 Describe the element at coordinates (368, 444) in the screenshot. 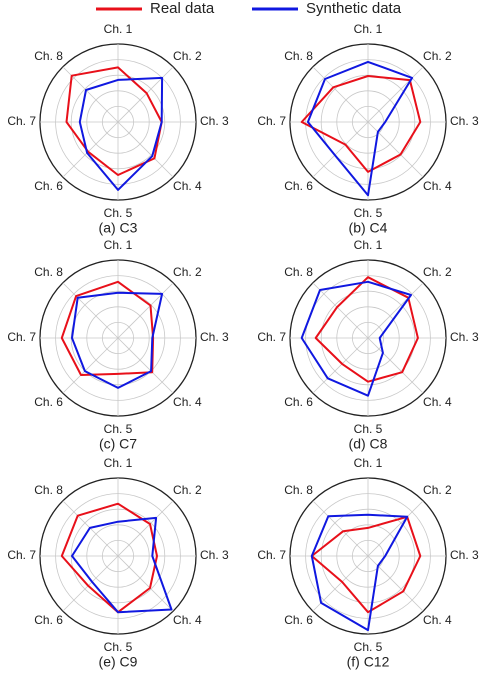

I see `chart-caption: (d) C8` at that location.